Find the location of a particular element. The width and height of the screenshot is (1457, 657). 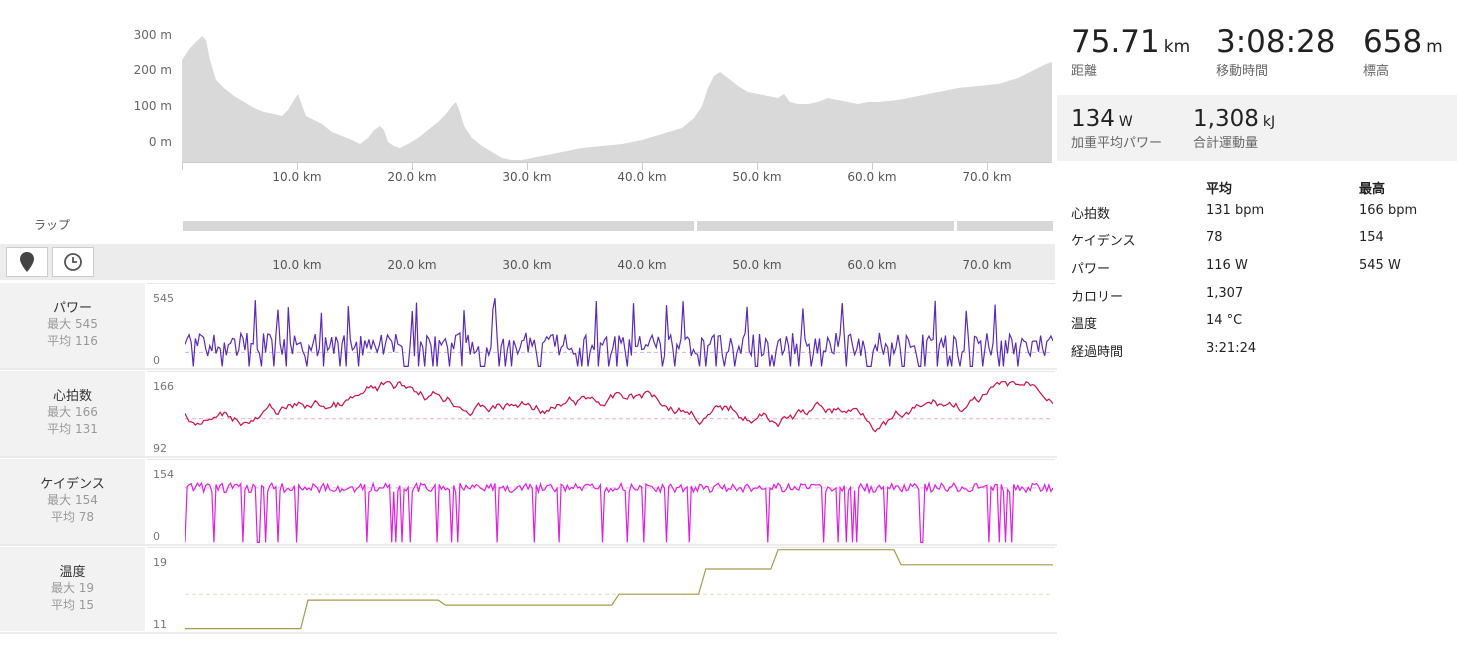

power-panel-label: パワー 最大 545 平均 116 is located at coordinates (72, 325).